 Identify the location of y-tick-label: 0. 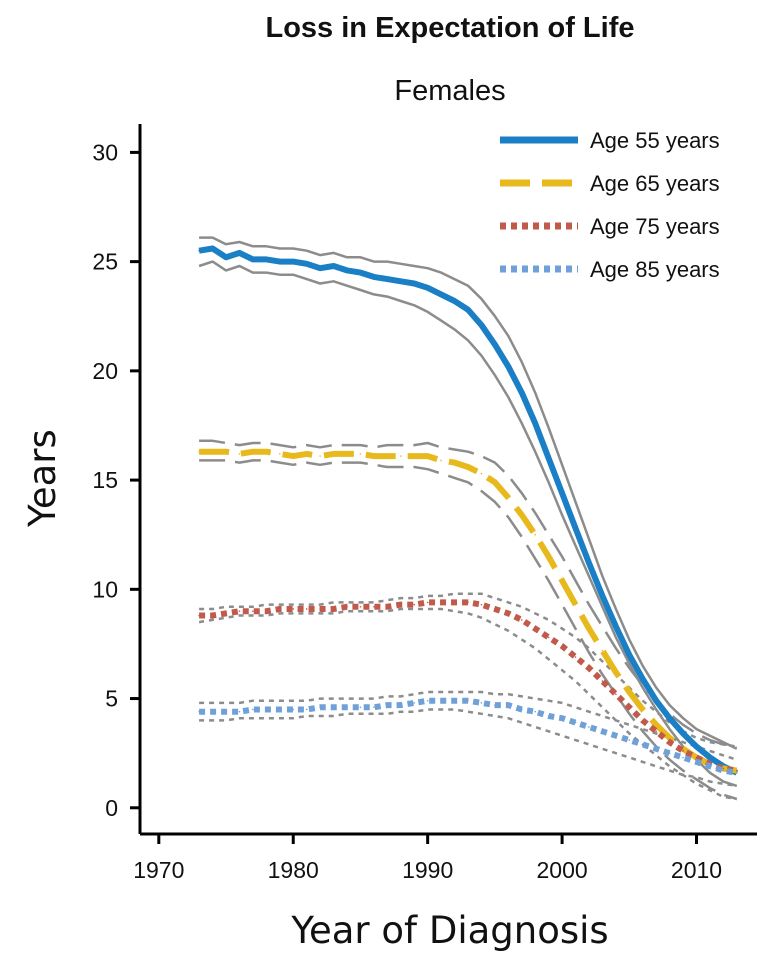
(111, 808).